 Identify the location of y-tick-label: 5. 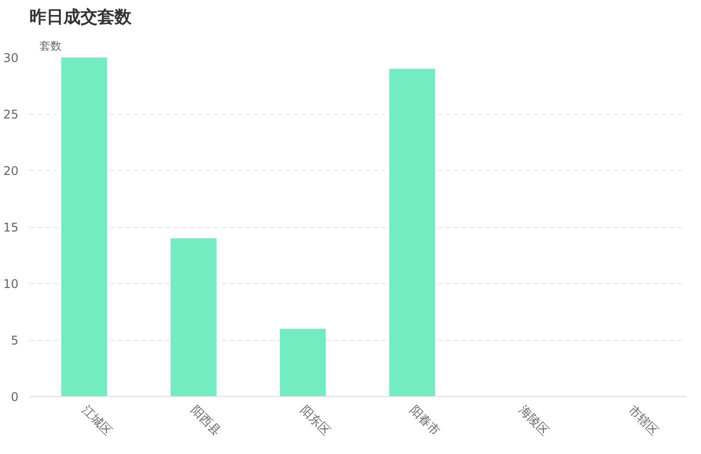
(14, 341).